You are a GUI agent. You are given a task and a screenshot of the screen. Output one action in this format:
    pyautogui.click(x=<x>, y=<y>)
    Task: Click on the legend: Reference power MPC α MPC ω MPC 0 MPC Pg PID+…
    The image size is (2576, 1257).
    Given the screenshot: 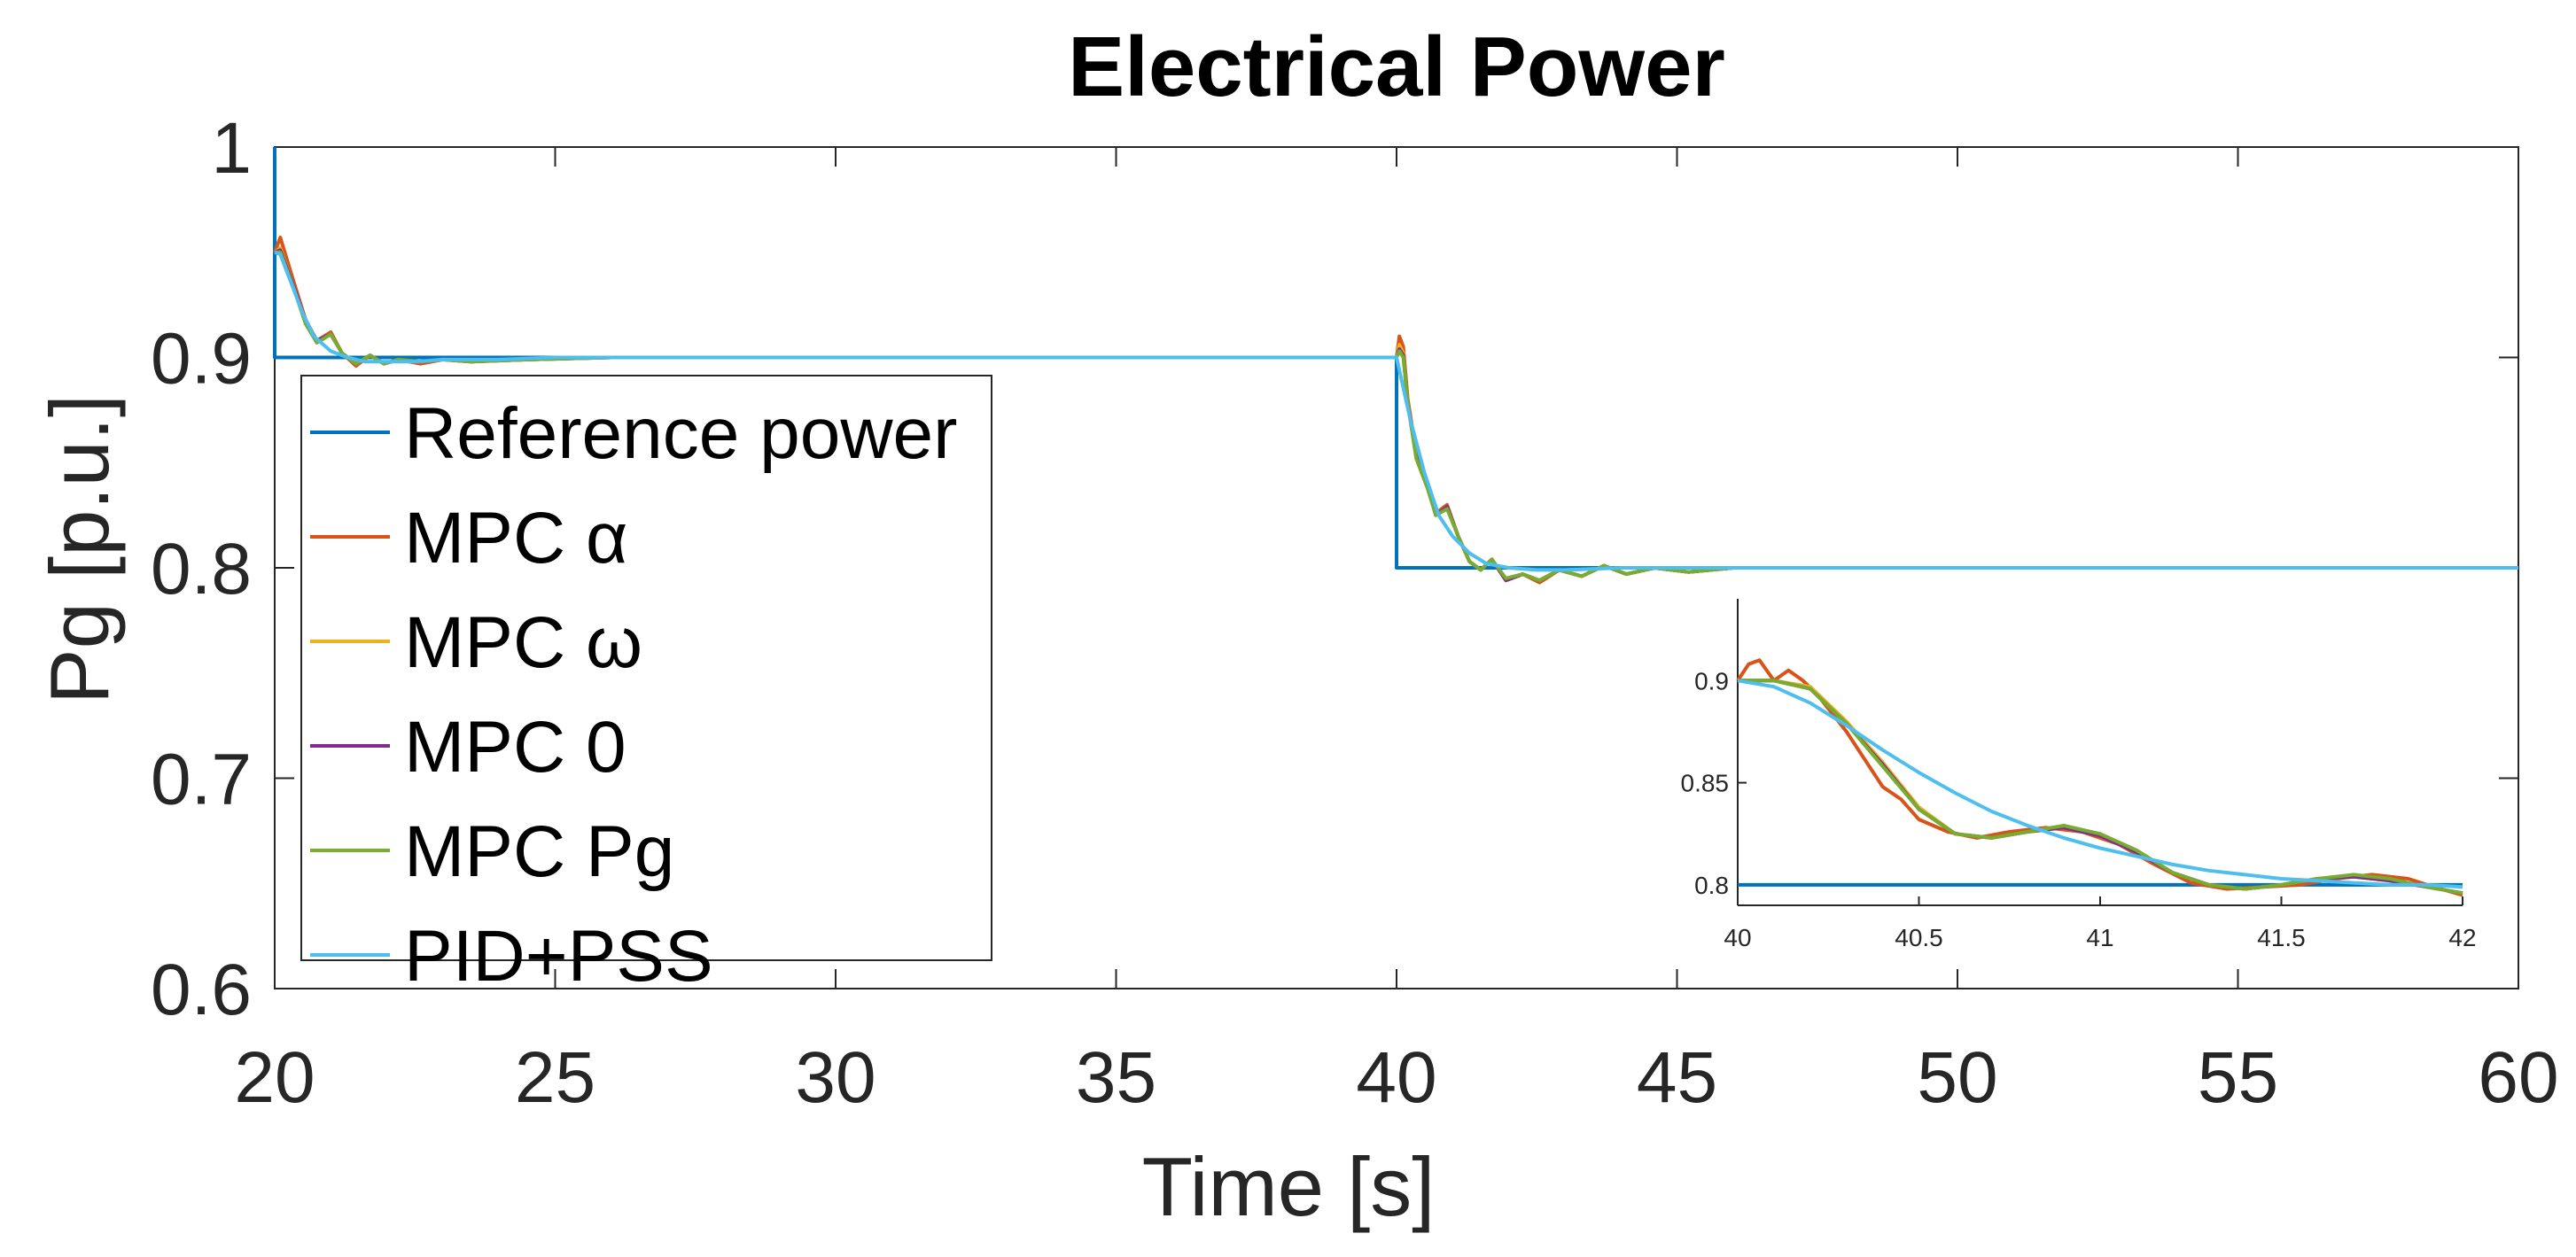 What is the action you would take?
    pyautogui.click(x=634, y=695)
    